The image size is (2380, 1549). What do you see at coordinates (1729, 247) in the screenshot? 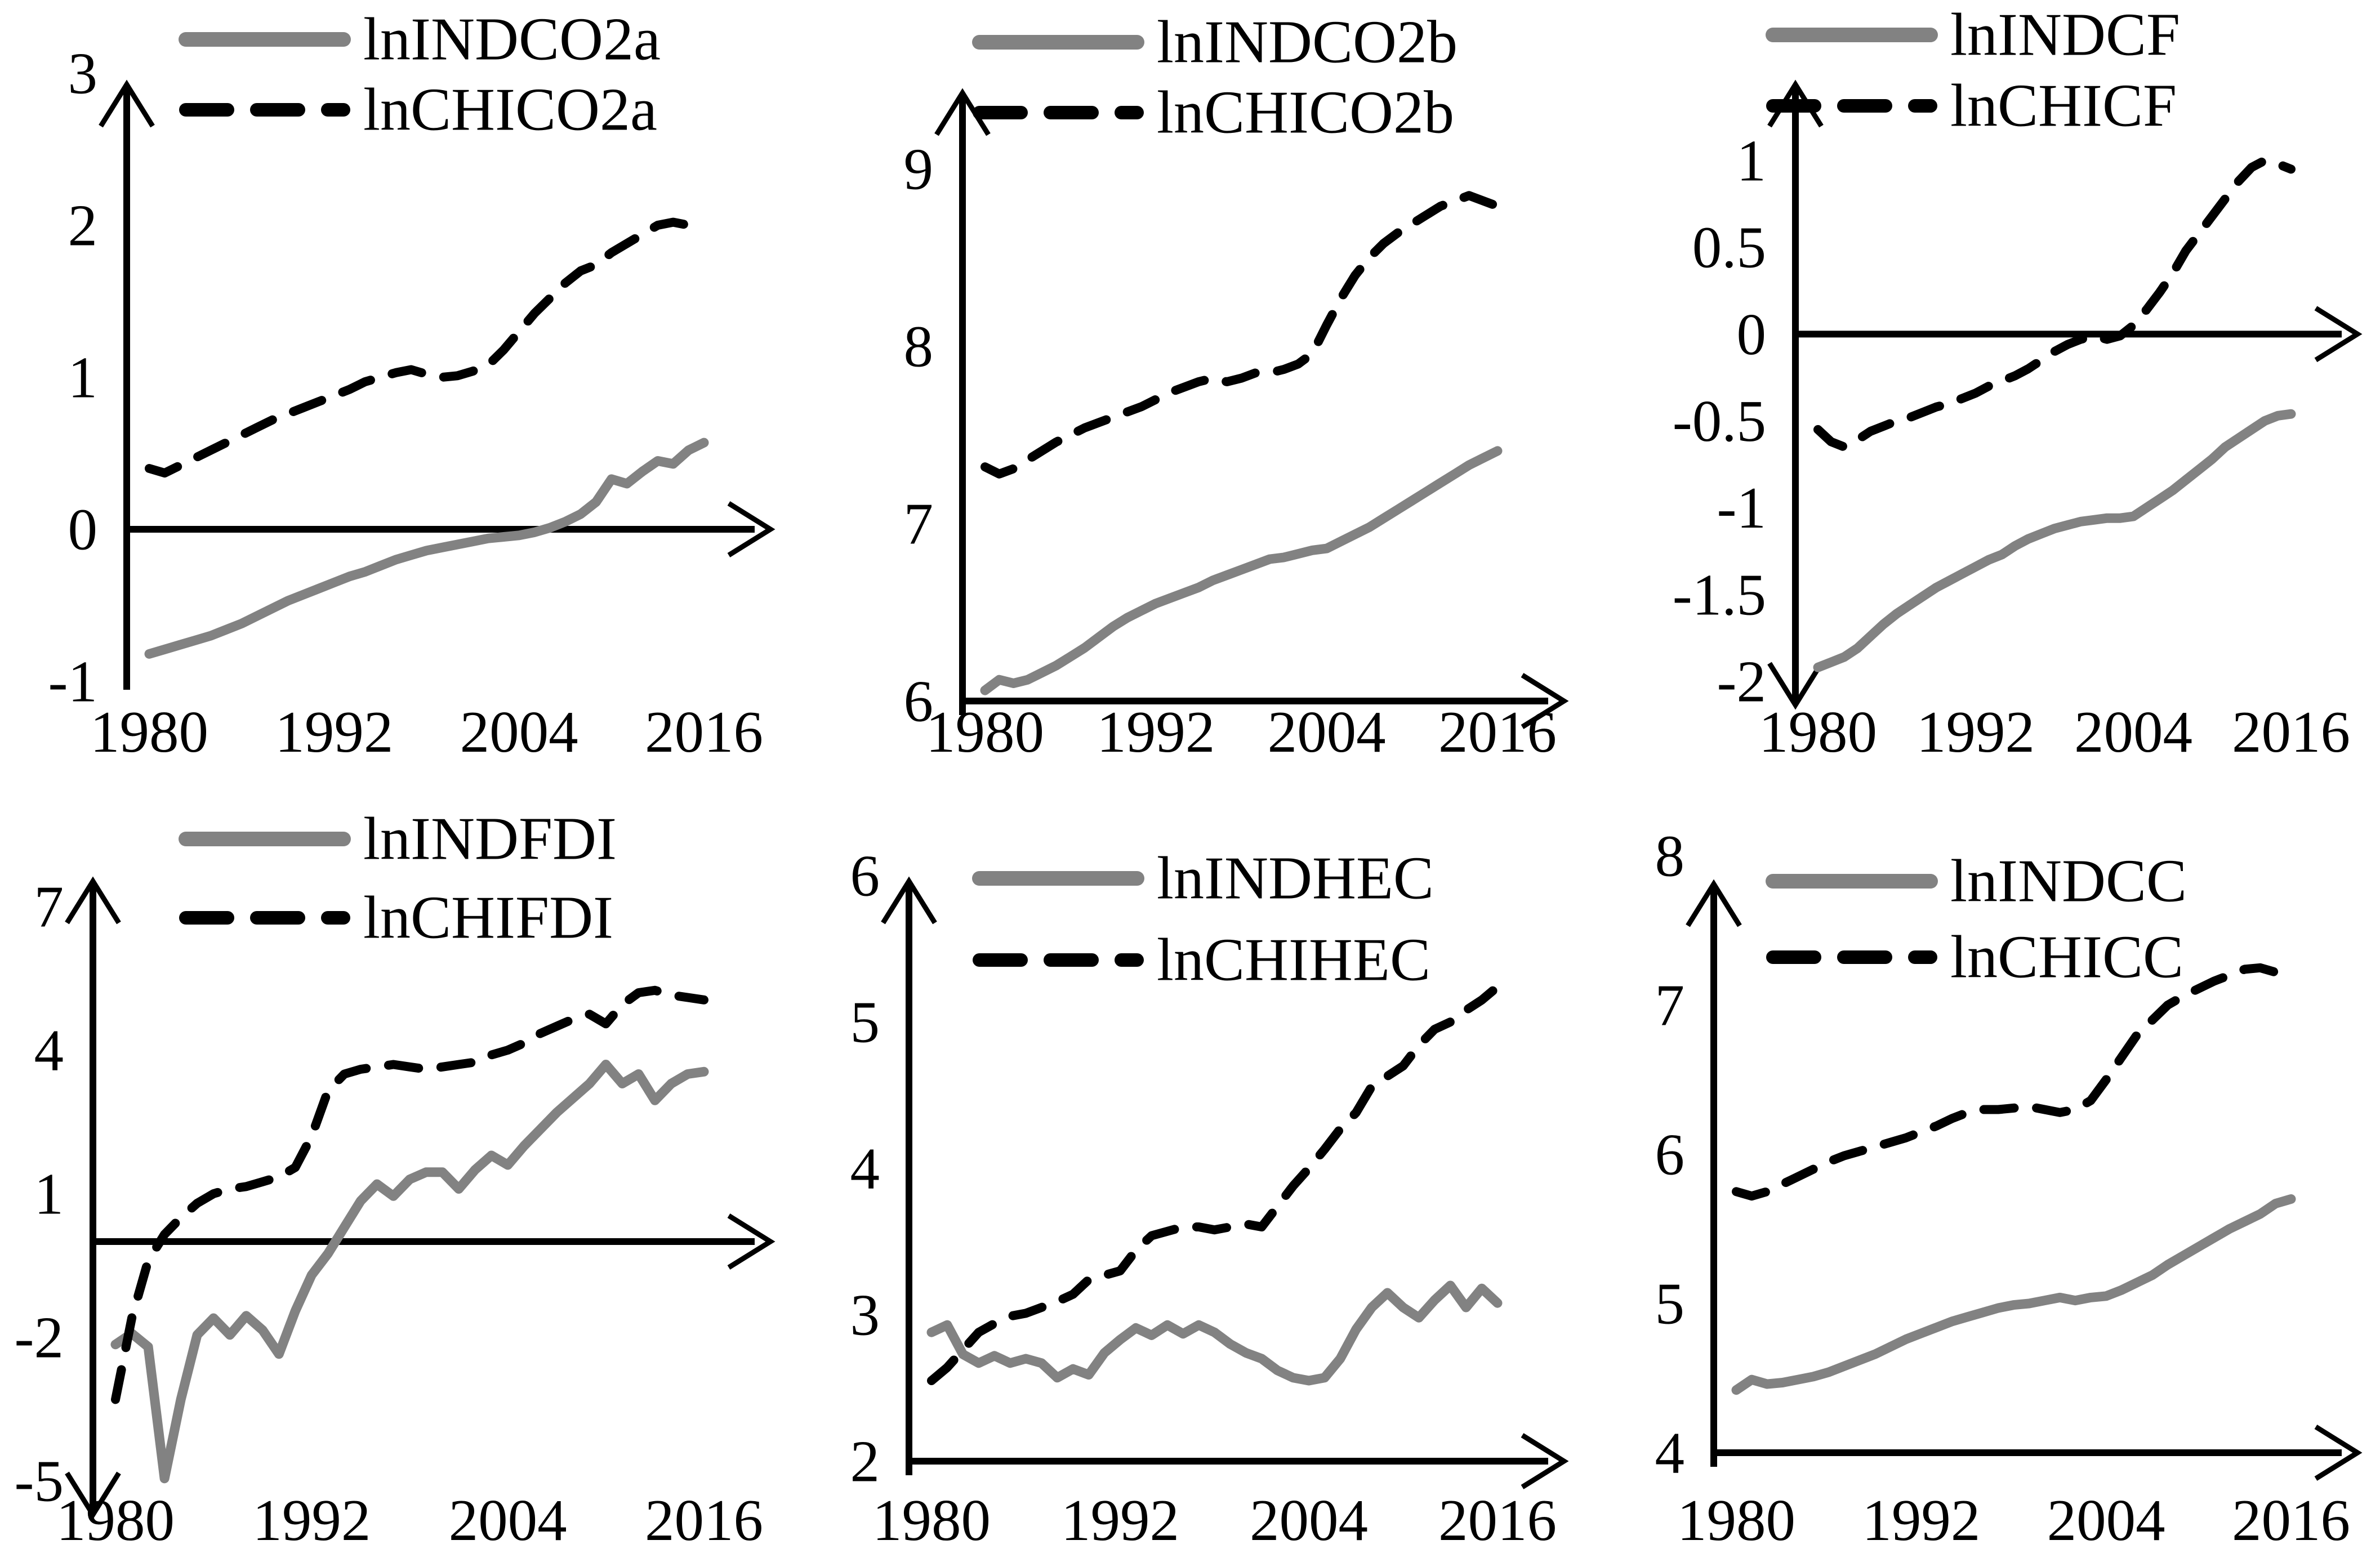
I see `y-tick-label: 0.5` at bounding box center [1729, 247].